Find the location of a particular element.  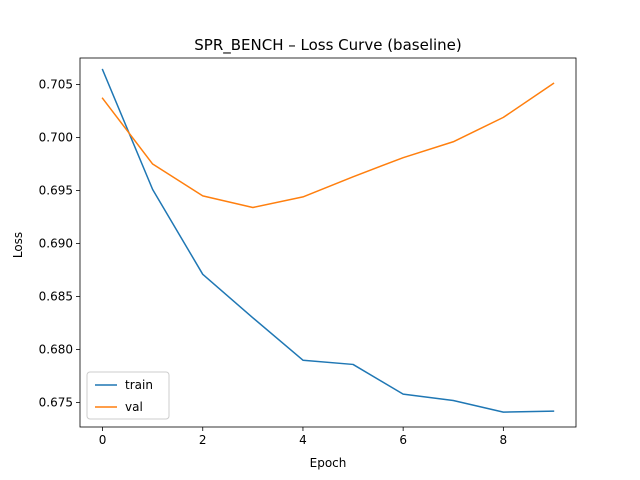

x-tick-label: 0 is located at coordinates (103, 440).